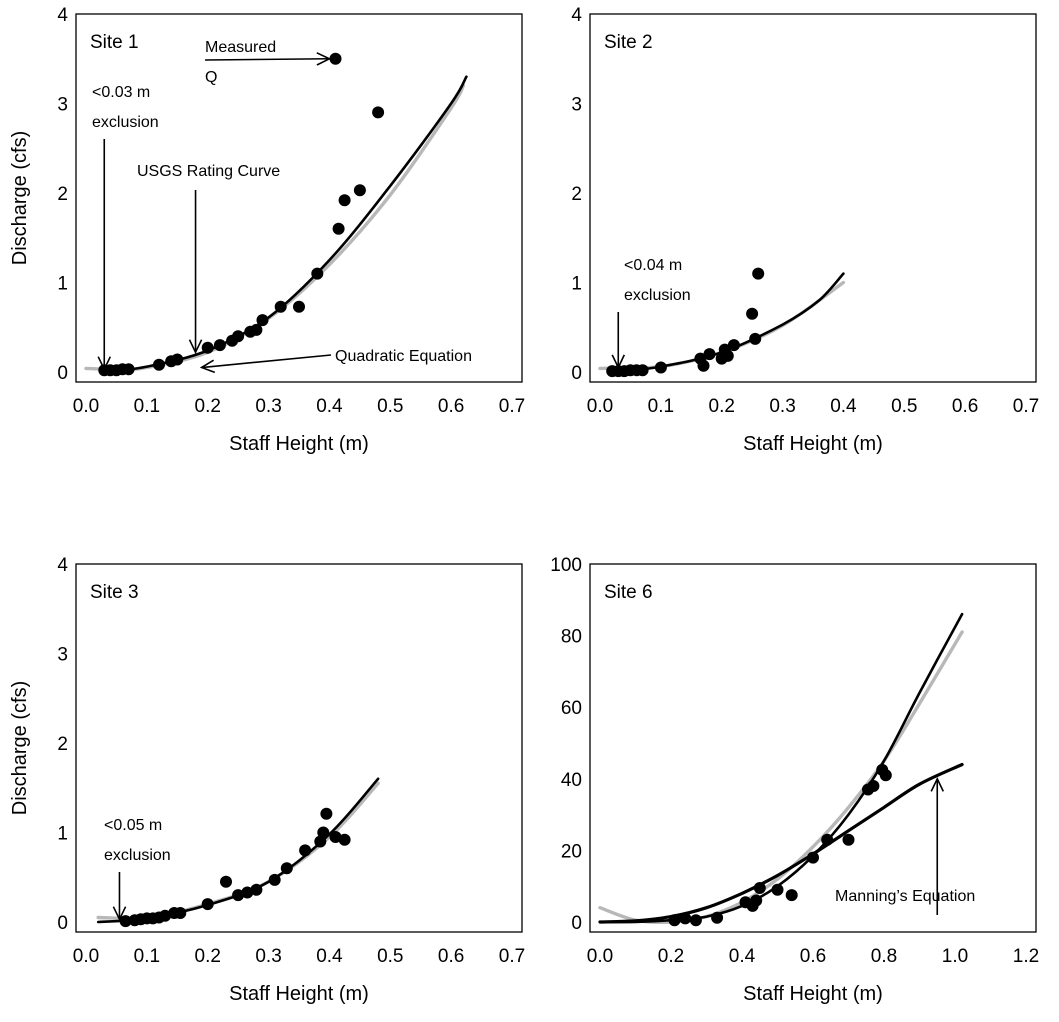 This screenshot has width=1059, height=1022. Describe the element at coordinates (571, 637) in the screenshot. I see `y-tick-label: 80` at that location.